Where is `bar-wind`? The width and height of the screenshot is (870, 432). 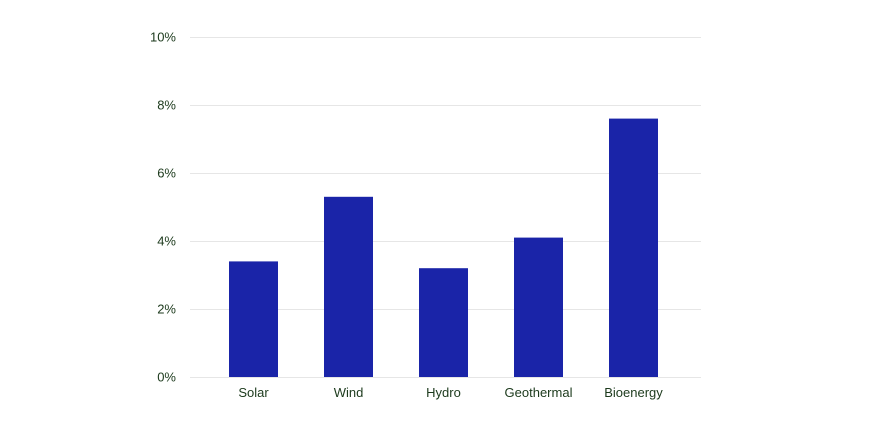
bar-wind is located at coordinates (348, 286).